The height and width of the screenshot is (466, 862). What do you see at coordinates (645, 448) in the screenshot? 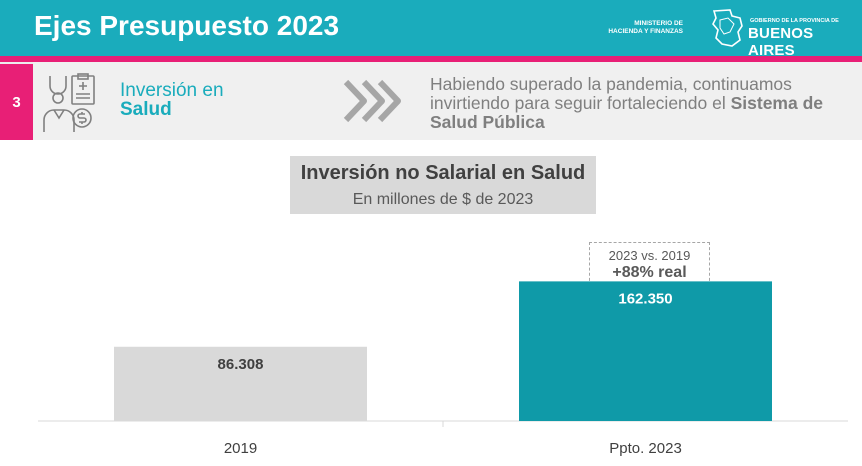
I see `x-tick-label-1: Ppto. 2023` at bounding box center [645, 448].